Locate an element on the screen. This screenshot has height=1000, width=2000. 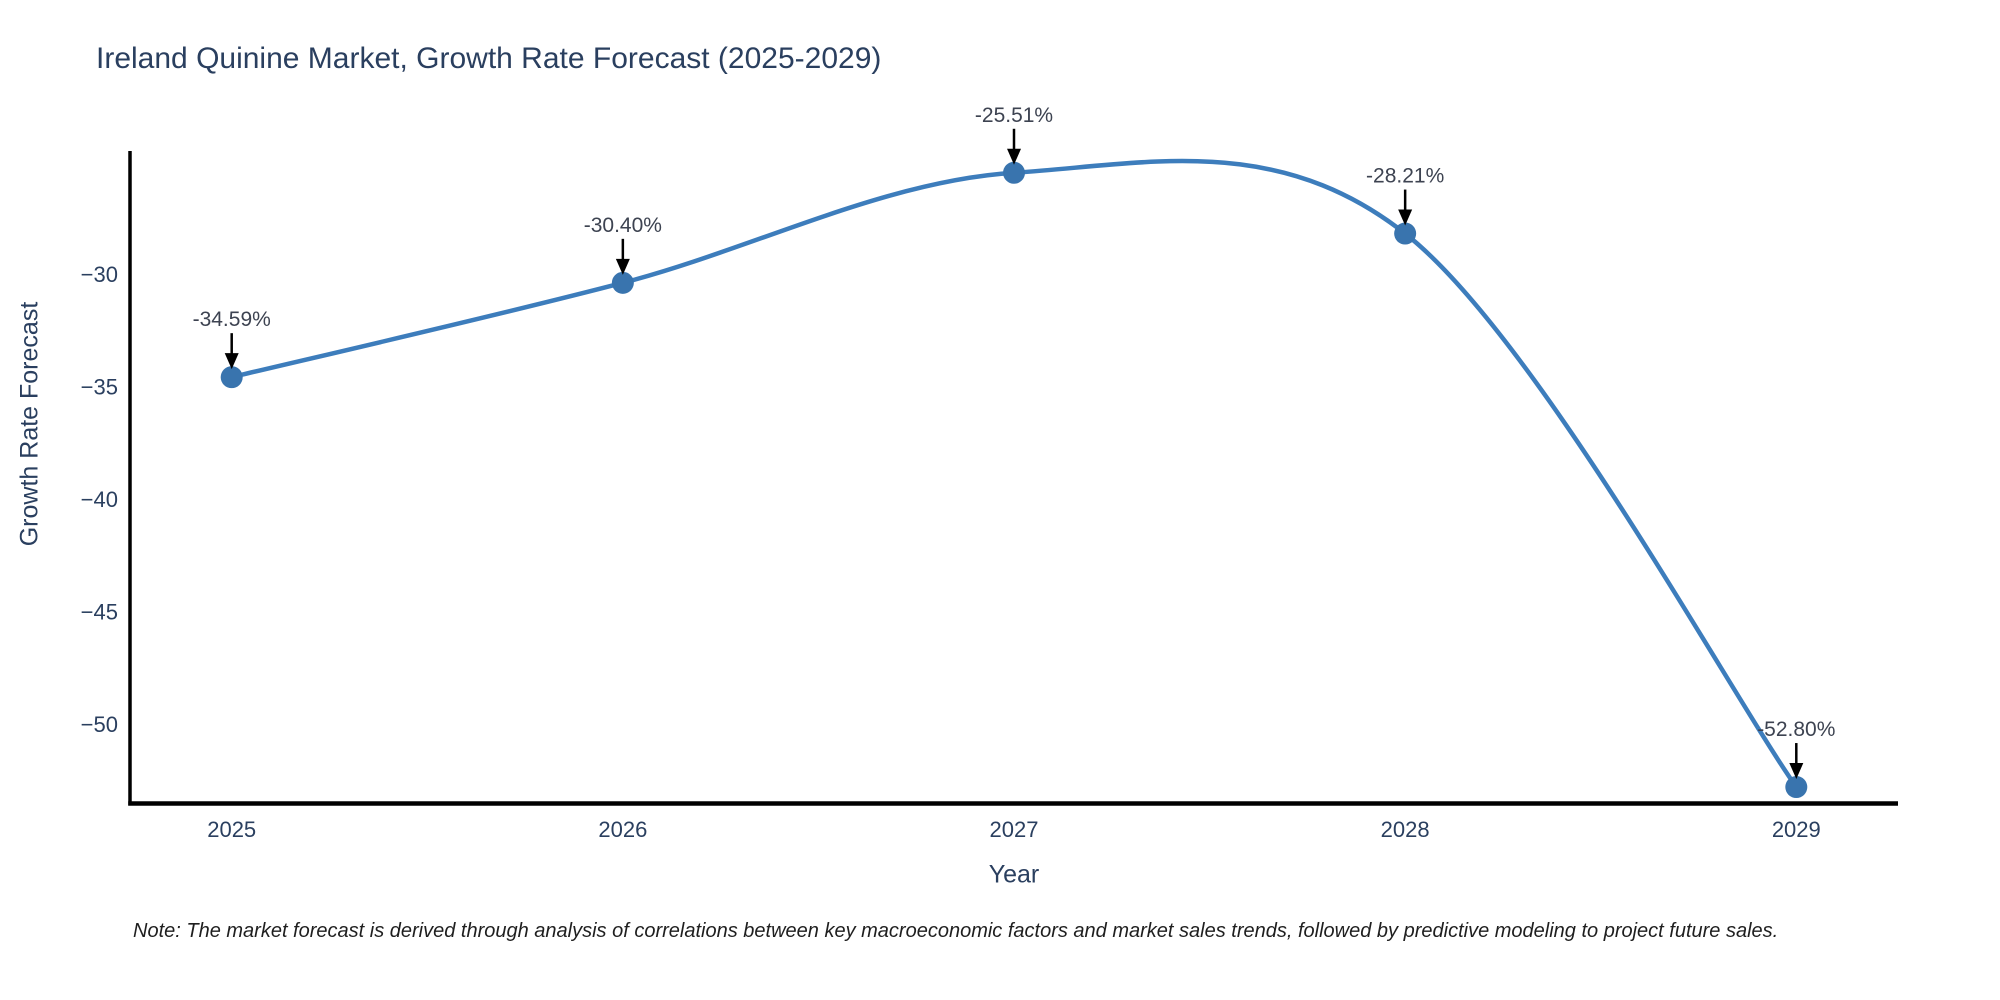
annotation-label: -34.59% is located at coordinates (232, 319).